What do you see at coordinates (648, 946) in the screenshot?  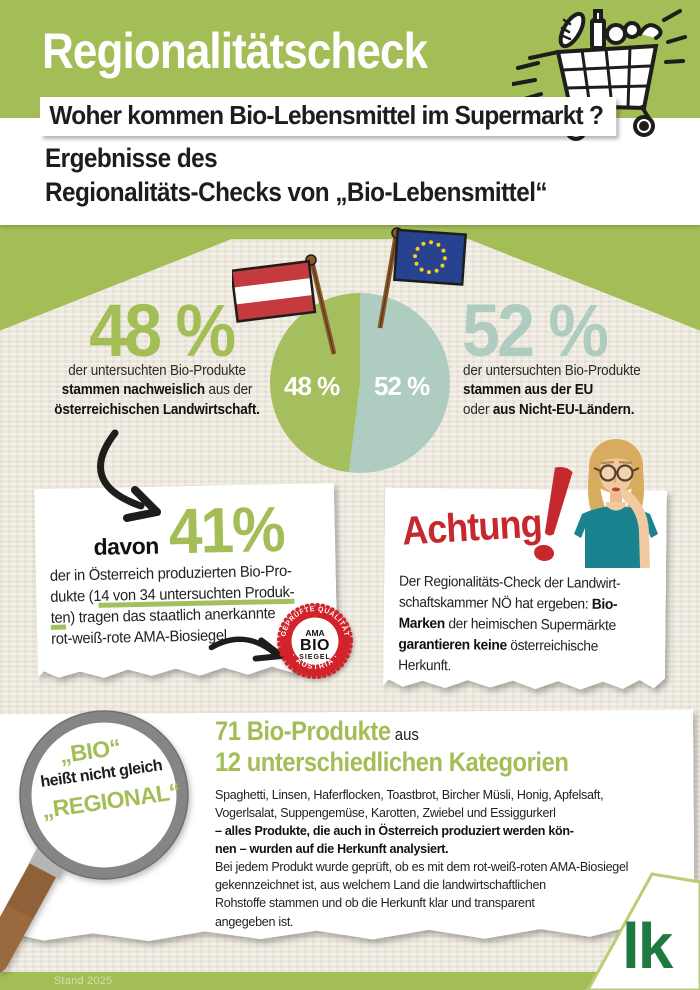 I see `svg-text: lk` at bounding box center [648, 946].